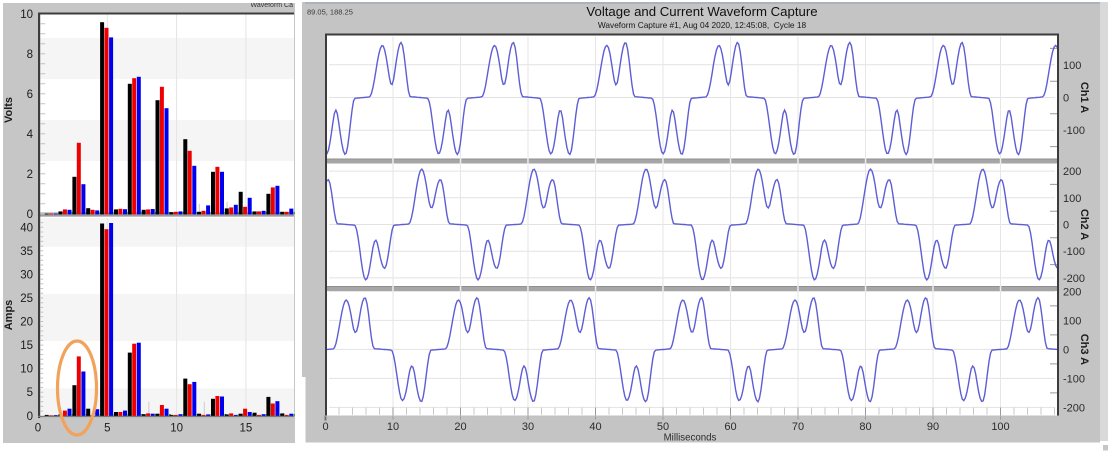  I want to click on svg-text: 80, so click(865, 427).